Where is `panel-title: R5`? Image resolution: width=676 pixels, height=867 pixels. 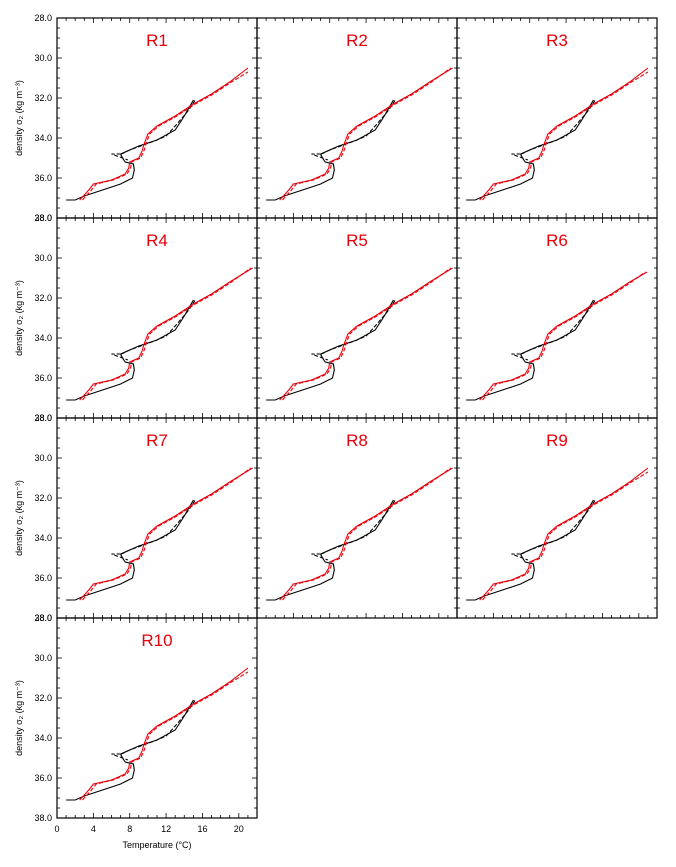
panel-title: R5 is located at coordinates (357, 240).